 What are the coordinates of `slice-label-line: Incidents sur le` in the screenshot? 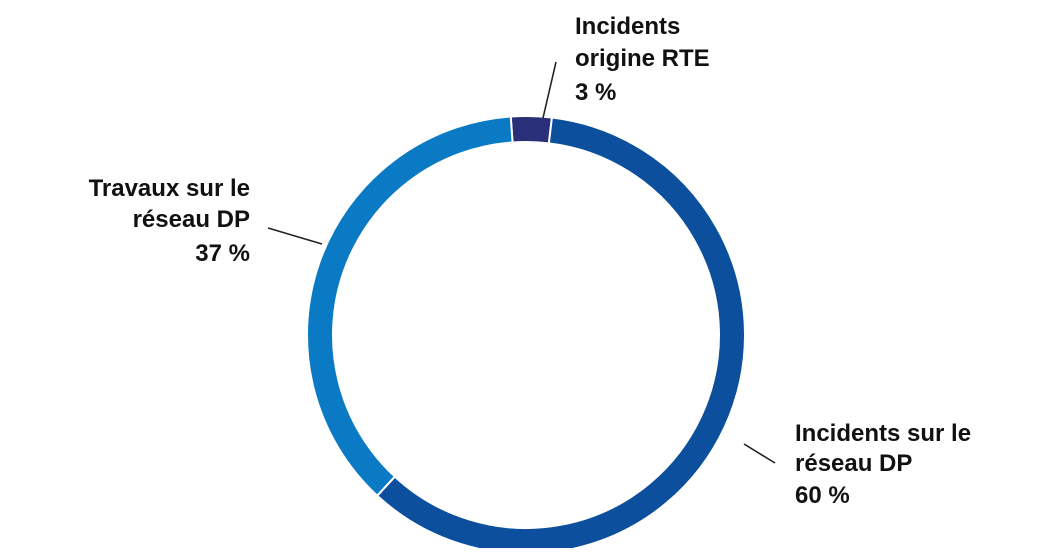 It's located at (883, 433).